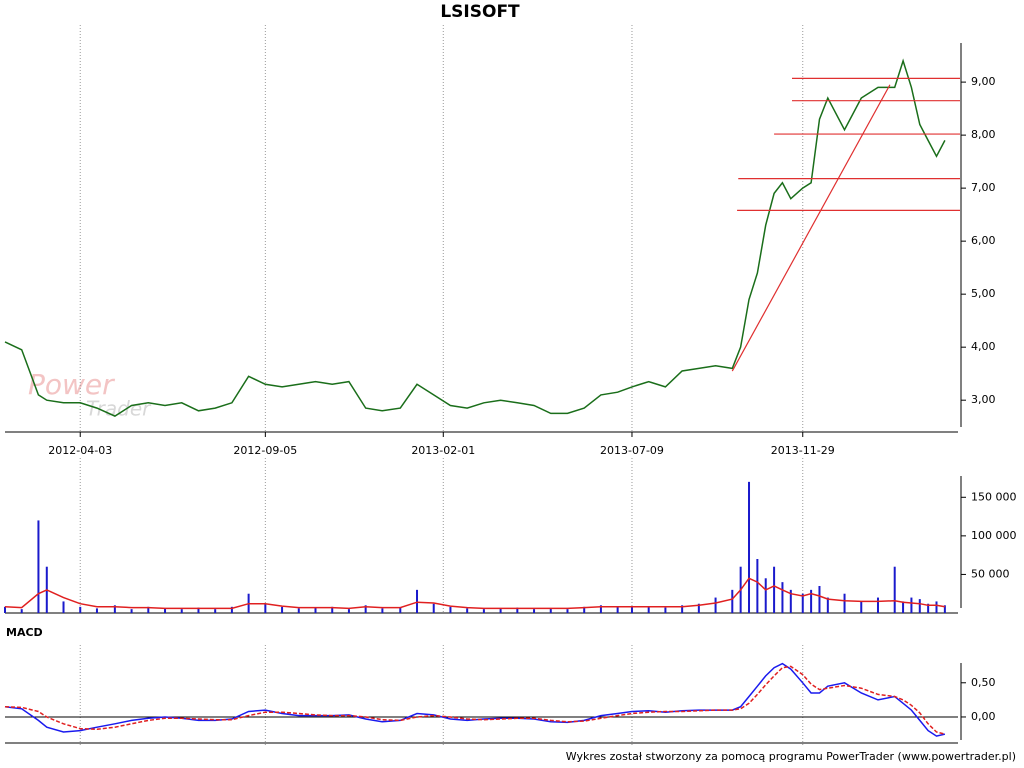 This screenshot has width=1024, height=768. What do you see at coordinates (811, 228) in the screenshot?
I see `trend-line` at bounding box center [811, 228].